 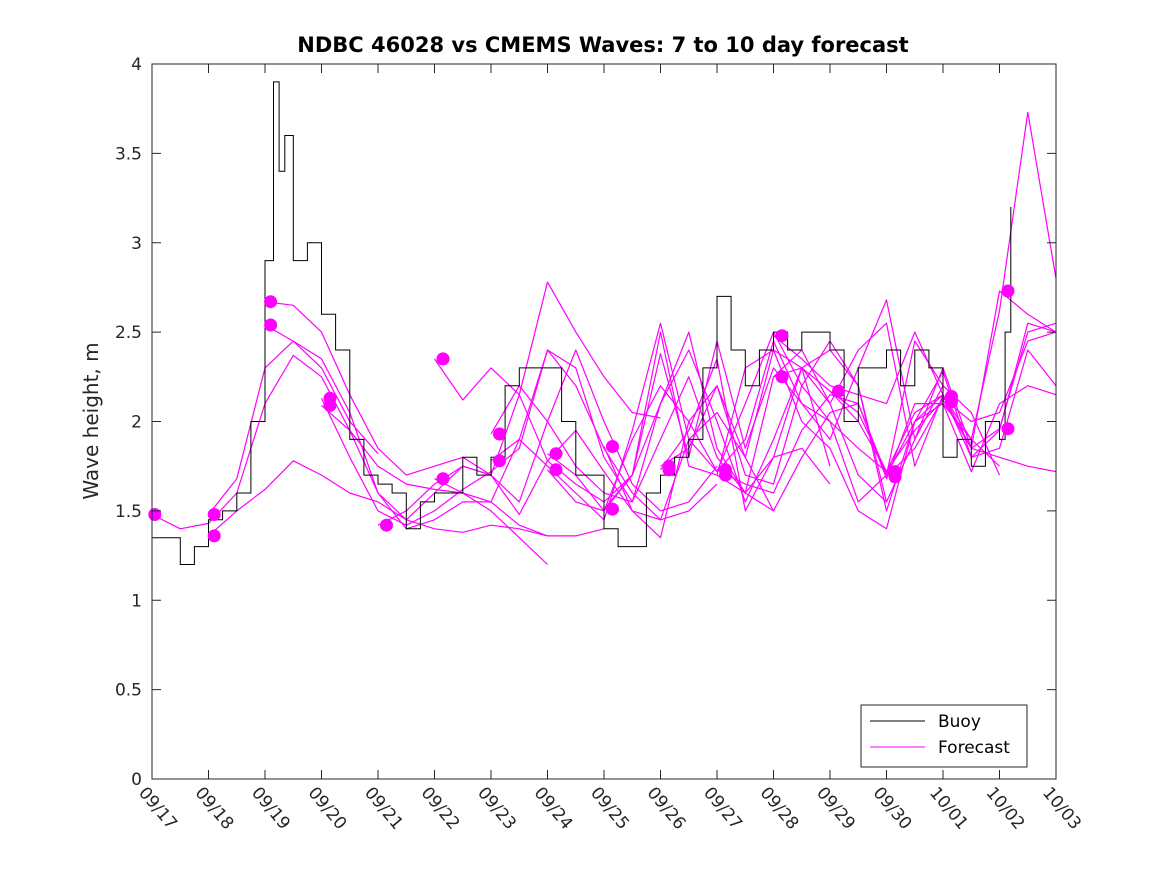 I want to click on x-tick-label: 09/21, so click(x=383, y=808).